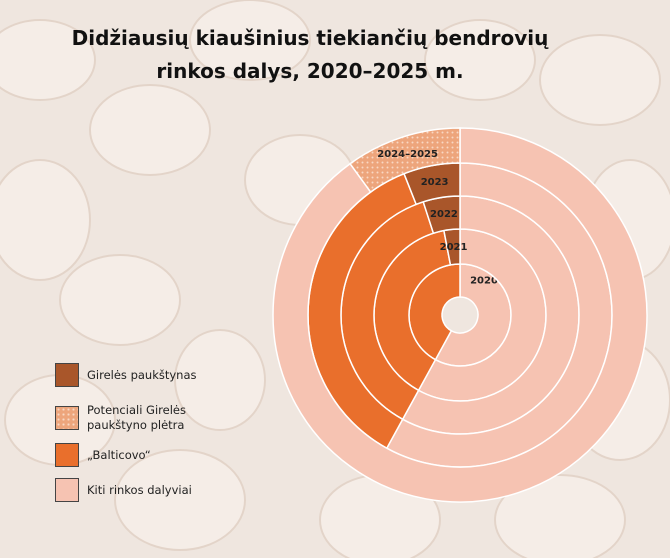 The image size is (670, 558). Describe the element at coordinates (119, 454) in the screenshot. I see `legend-label: „Balticovo“` at that location.